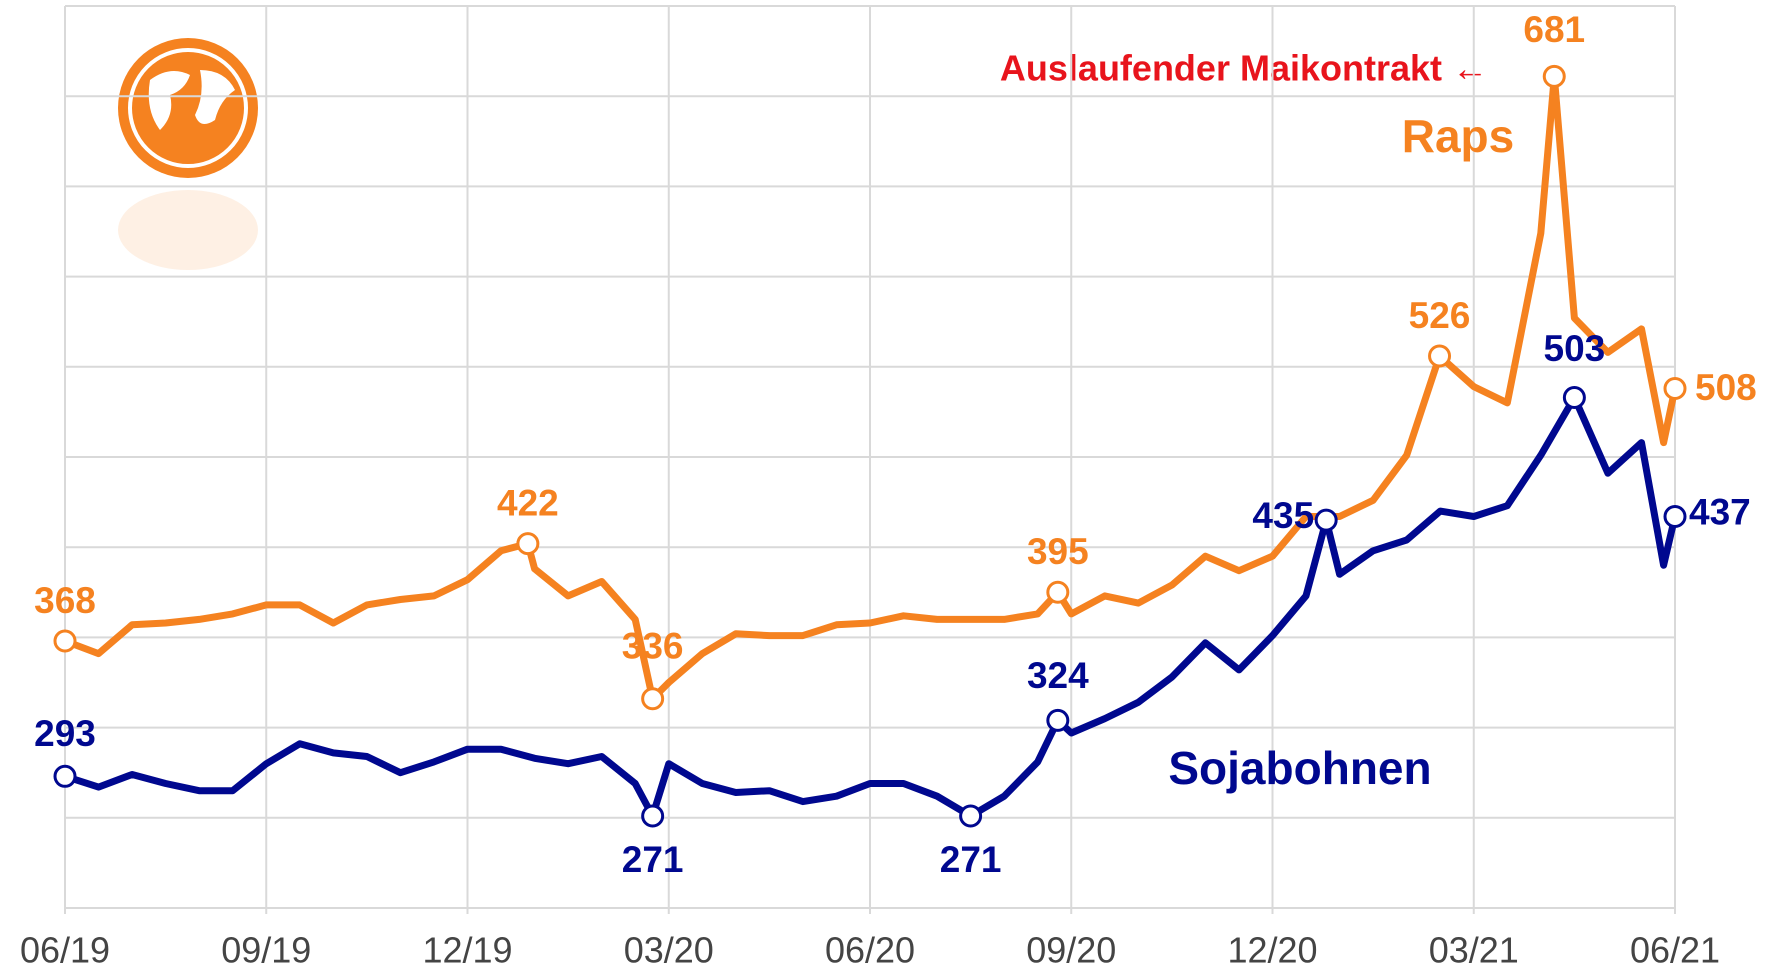  Describe the element at coordinates (1244, 68) in the screenshot. I see `annotation: Auslaufender Maikontrakt ←` at that location.